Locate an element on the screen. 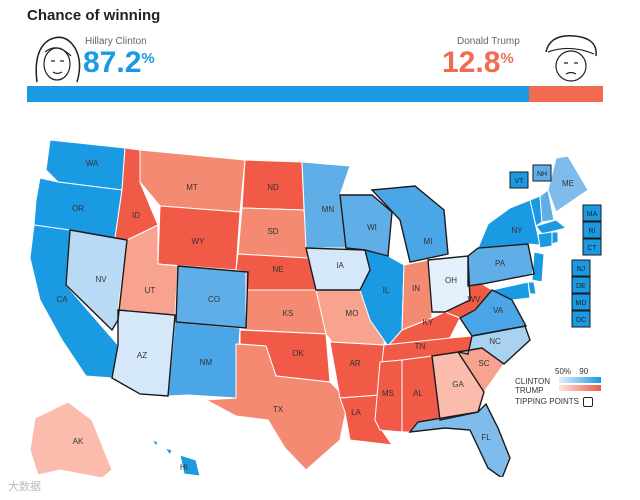 The height and width of the screenshot is (500, 640). state-tx is located at coordinates (277, 407).